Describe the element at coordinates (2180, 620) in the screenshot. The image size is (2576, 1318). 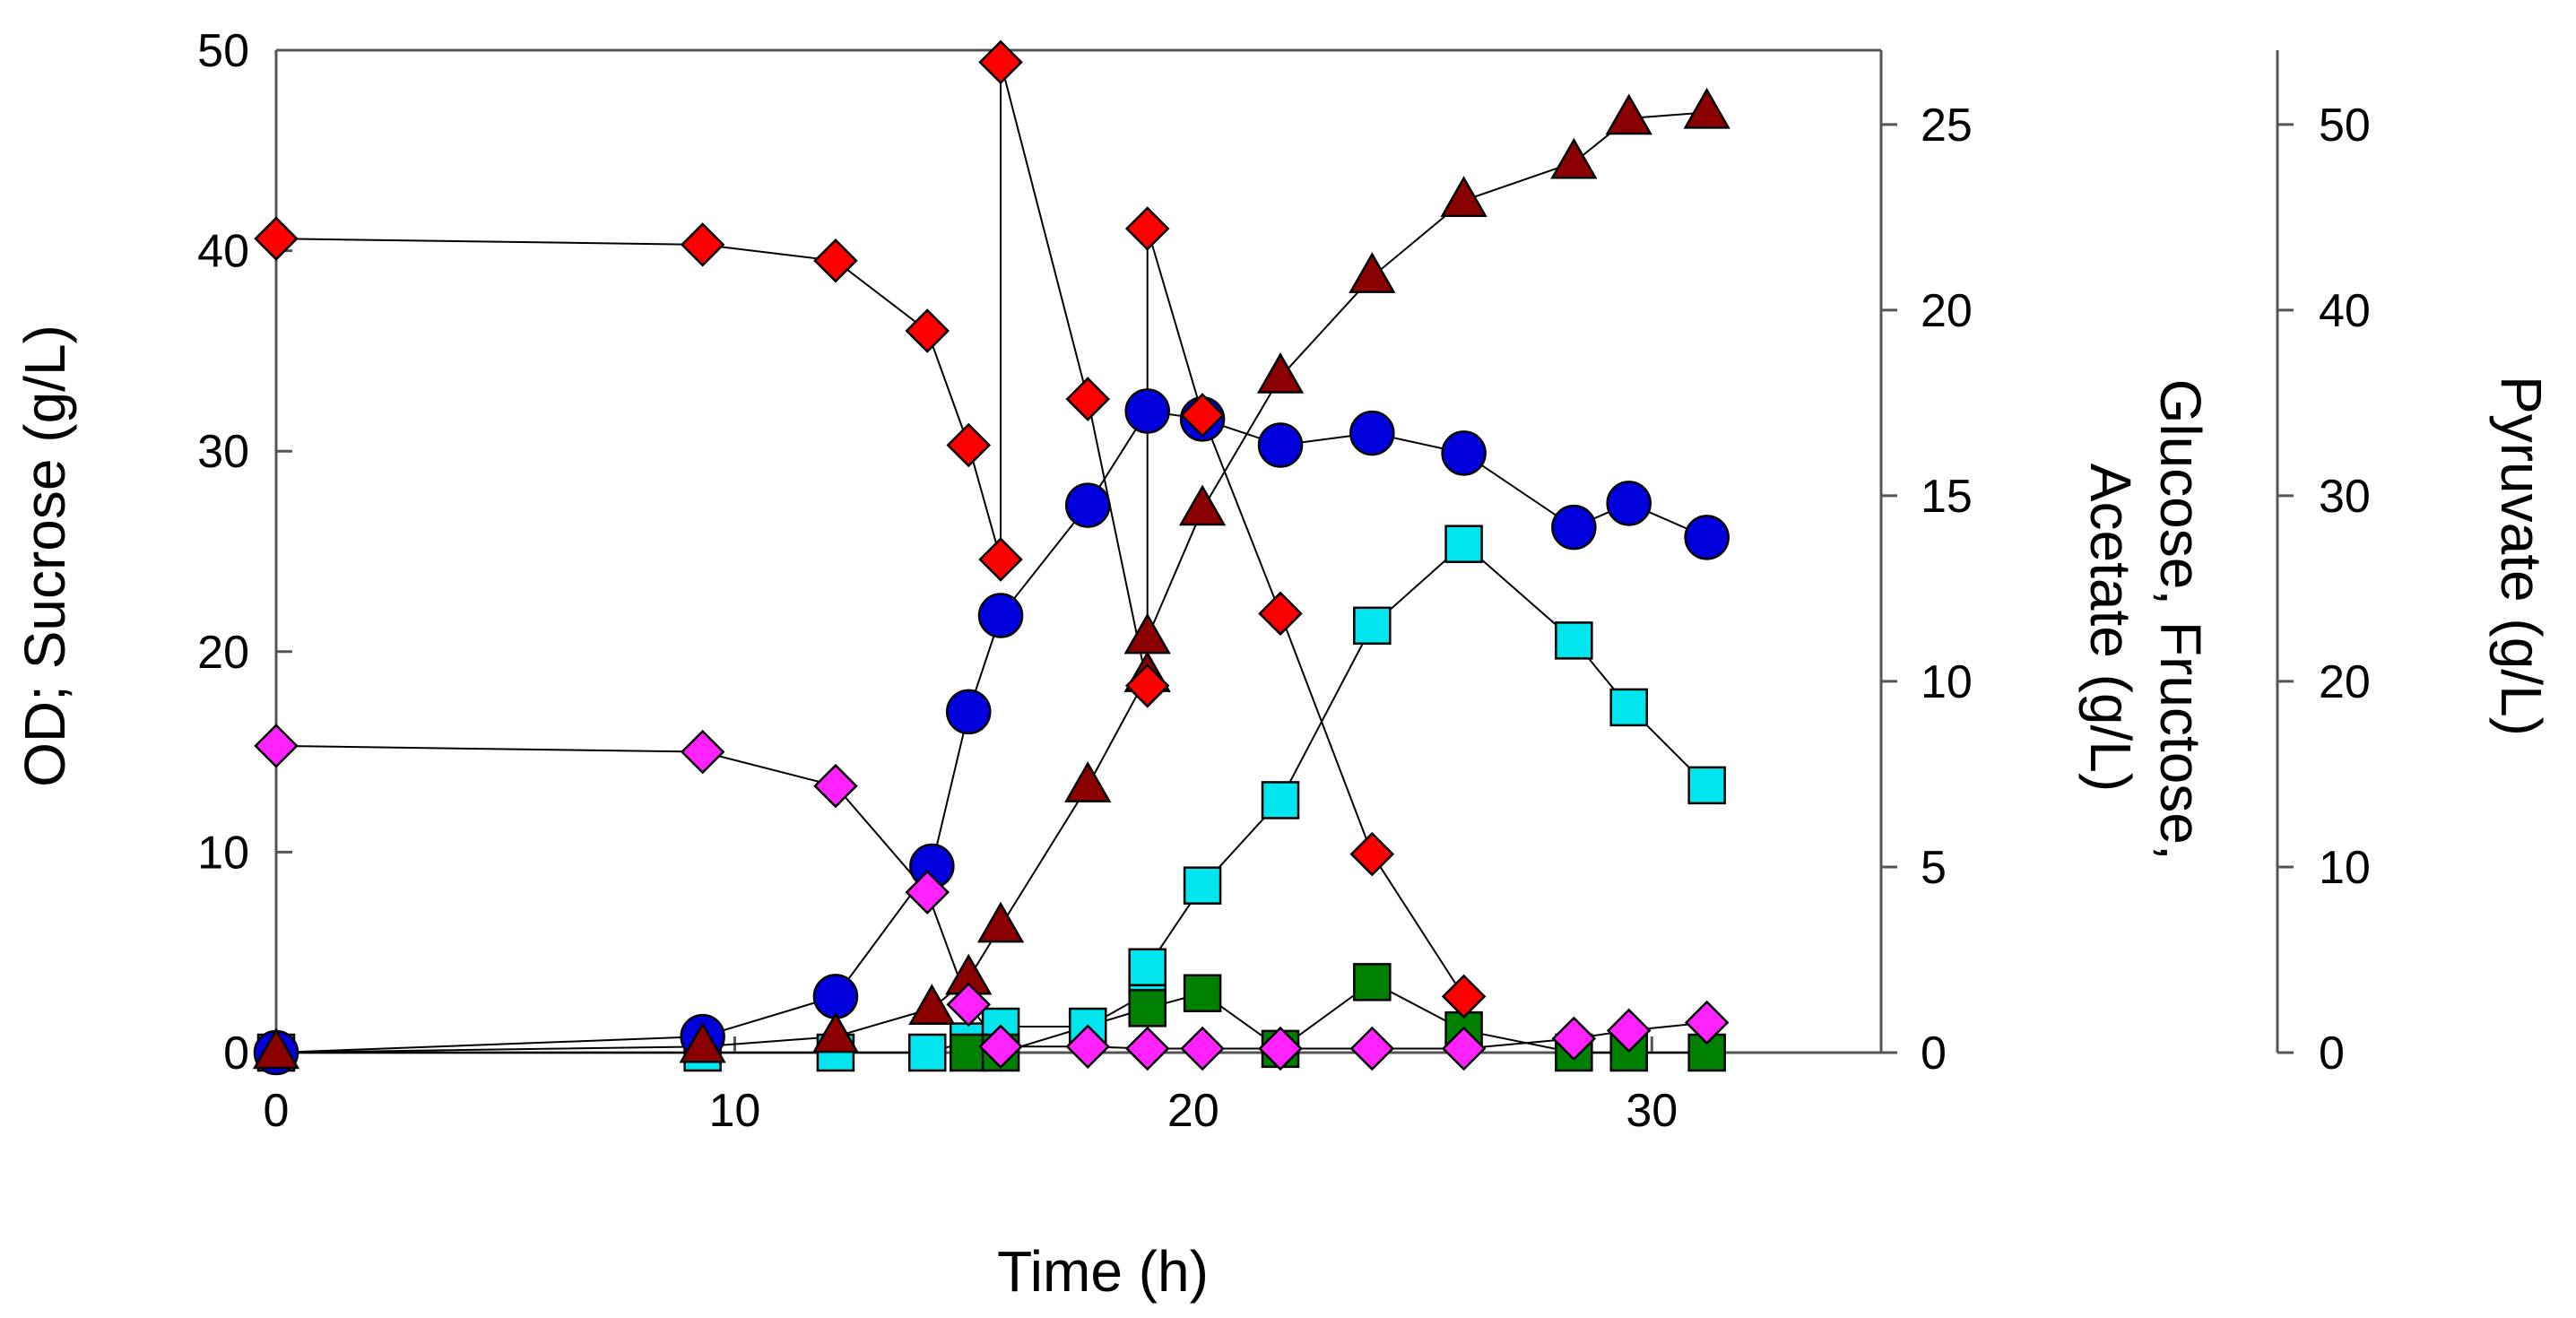
I see `y-right1-axis-title-line1: Glucose, Fructose,` at that location.